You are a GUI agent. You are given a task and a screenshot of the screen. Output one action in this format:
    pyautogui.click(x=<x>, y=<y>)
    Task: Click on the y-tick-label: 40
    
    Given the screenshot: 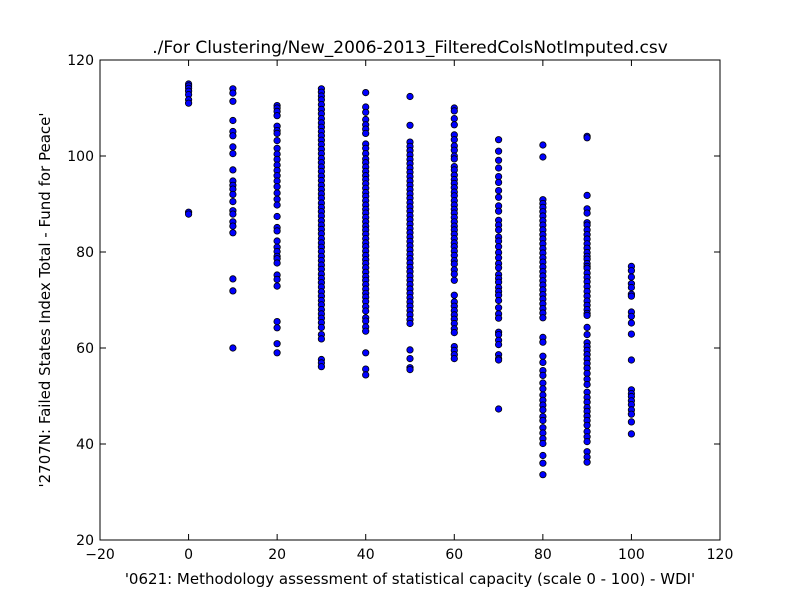 What is the action you would take?
    pyautogui.click(x=85, y=445)
    